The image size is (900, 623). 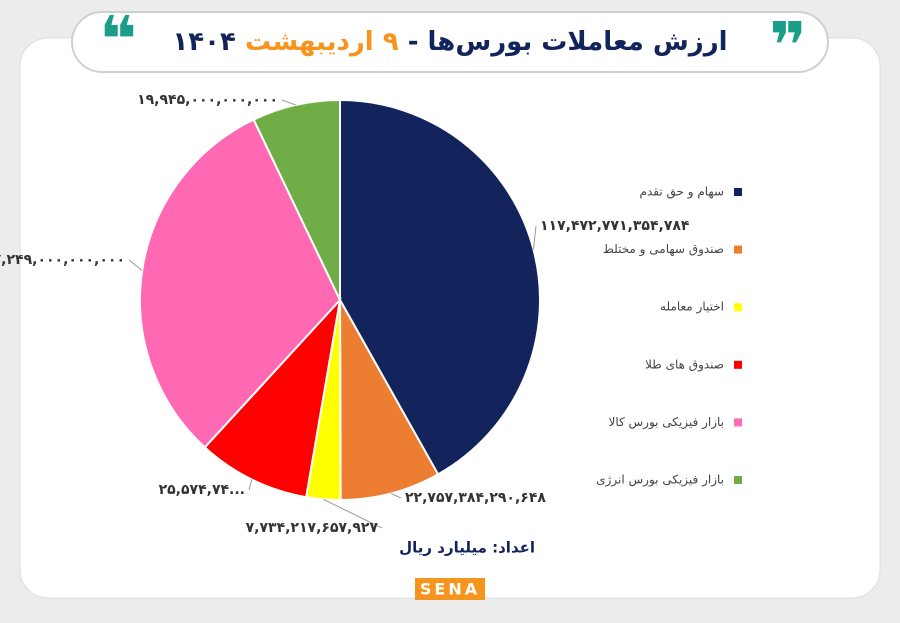 What do you see at coordinates (118, 41) in the screenshot?
I see `quote-left: ❝` at bounding box center [118, 41].